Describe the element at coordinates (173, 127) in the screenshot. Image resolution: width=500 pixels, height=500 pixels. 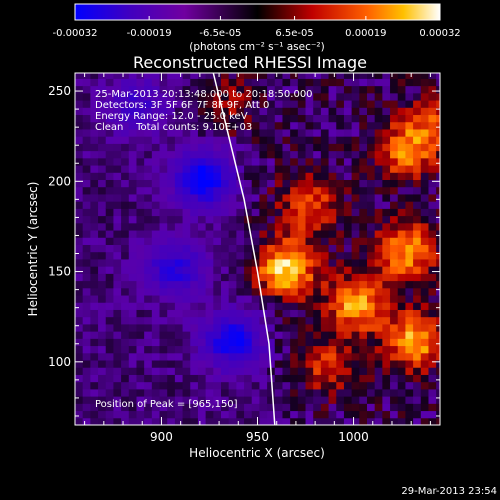
I see `annotation-counts: Clean Total counts: 9.10E+03` at that location.